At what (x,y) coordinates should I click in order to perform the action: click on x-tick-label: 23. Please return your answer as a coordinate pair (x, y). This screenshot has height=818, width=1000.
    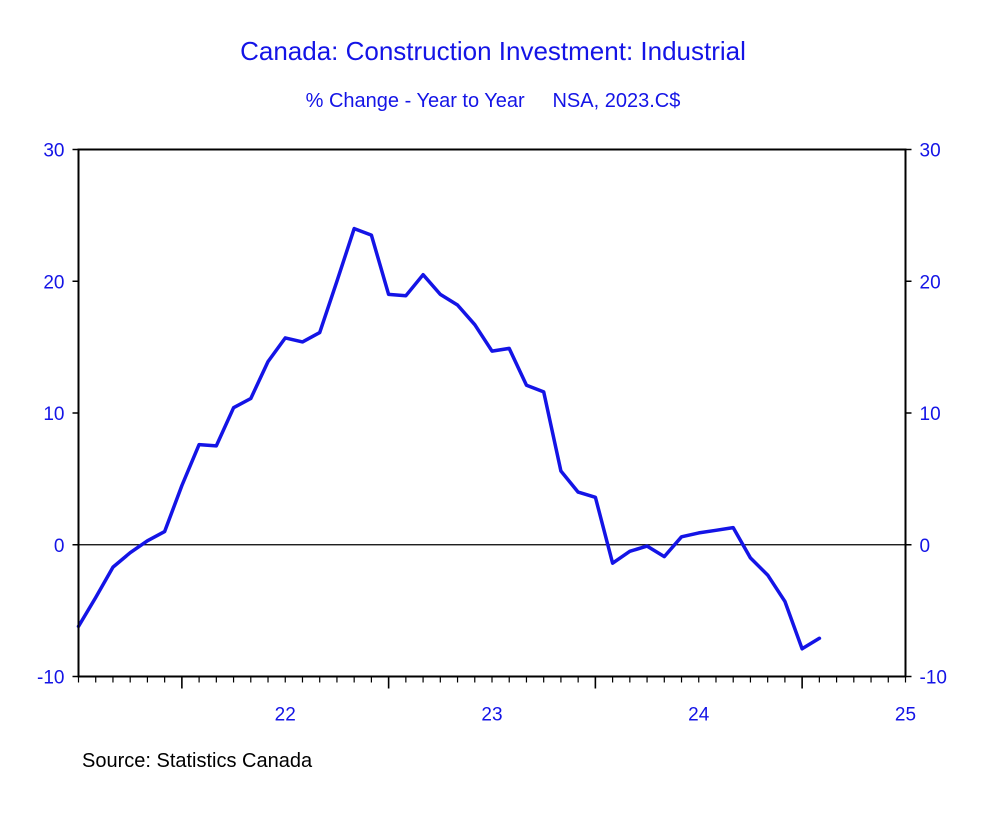
    Looking at the image, I should click on (491, 715).